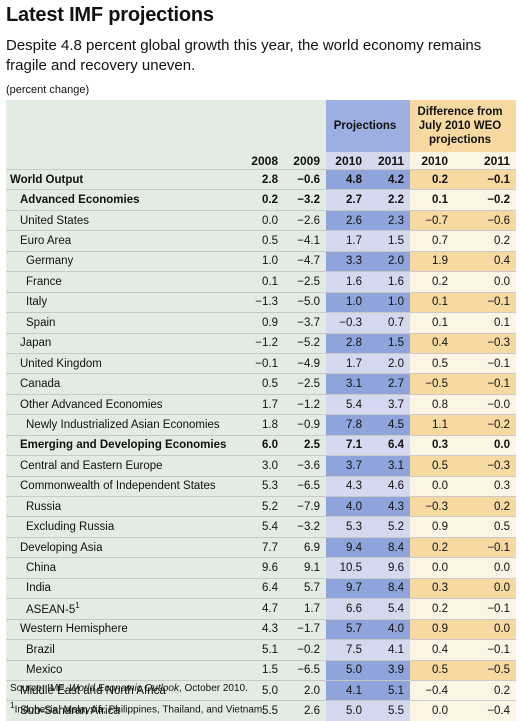 This screenshot has height=721, width=520. I want to click on cell-proj-2011: 2.0, so click(389, 363).